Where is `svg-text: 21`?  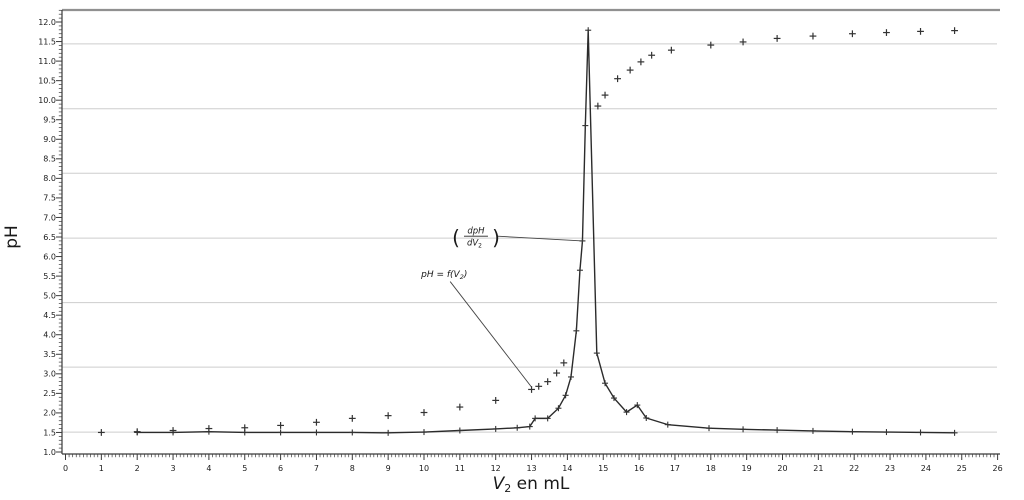 svg-text: 21 is located at coordinates (818, 468).